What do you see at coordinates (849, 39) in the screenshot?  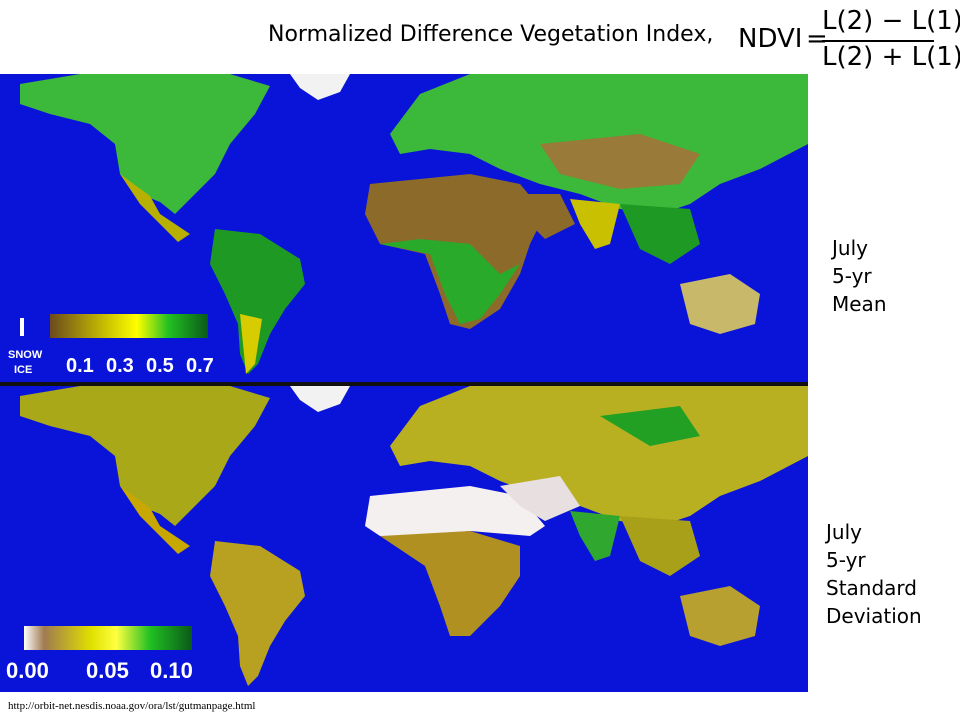 I see `ndvi-formula: NDVI = L(2) − L(1) L(2) + L(1)` at bounding box center [849, 39].